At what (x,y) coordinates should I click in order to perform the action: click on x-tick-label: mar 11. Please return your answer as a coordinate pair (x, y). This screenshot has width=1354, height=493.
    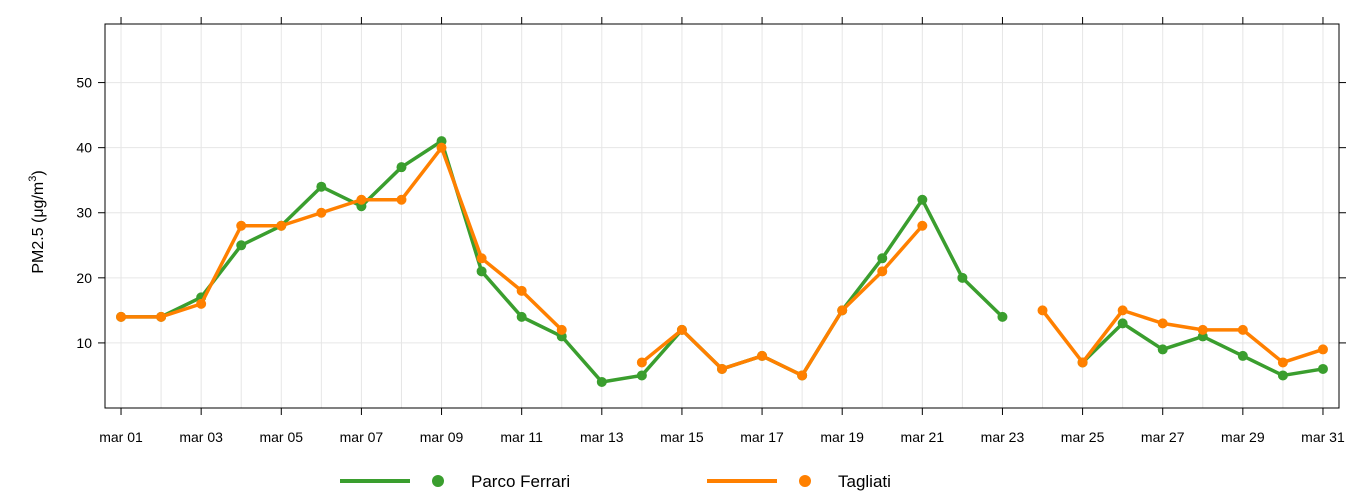
    Looking at the image, I should click on (521, 437).